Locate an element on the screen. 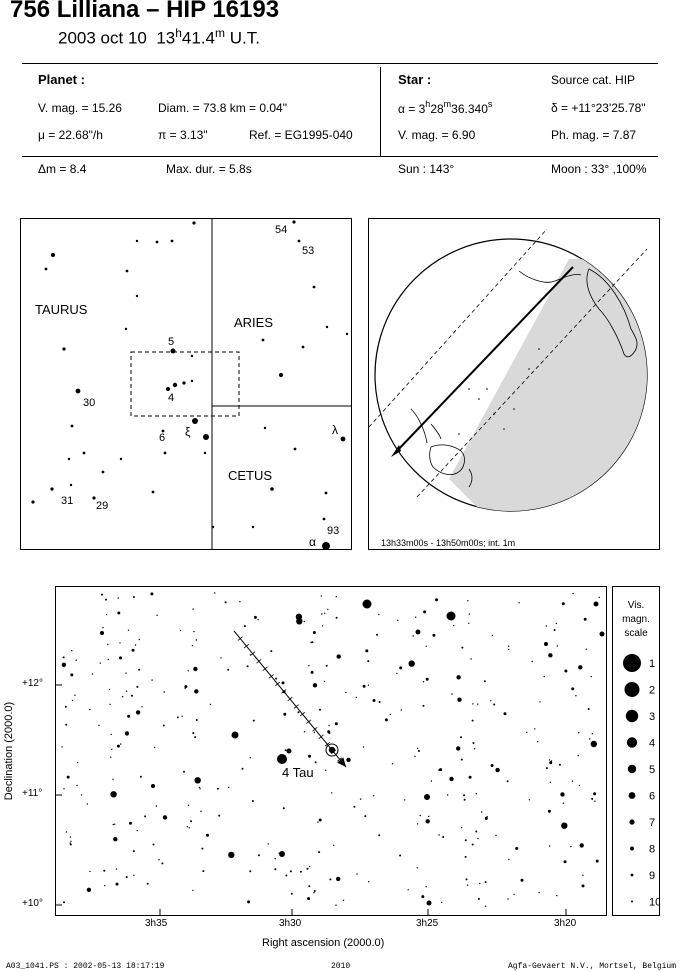 This screenshot has height=972, width=680. star-label-30: 30 is located at coordinates (89, 403).